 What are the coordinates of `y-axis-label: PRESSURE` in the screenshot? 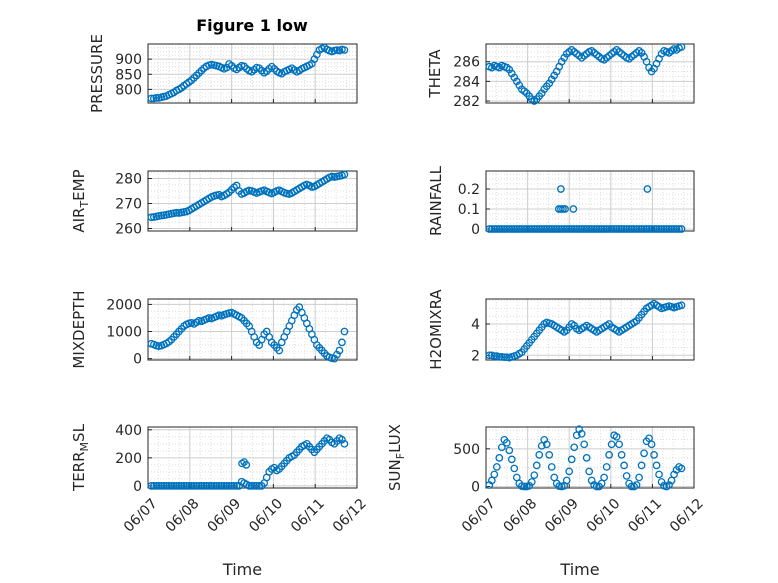 It's located at (97, 73).